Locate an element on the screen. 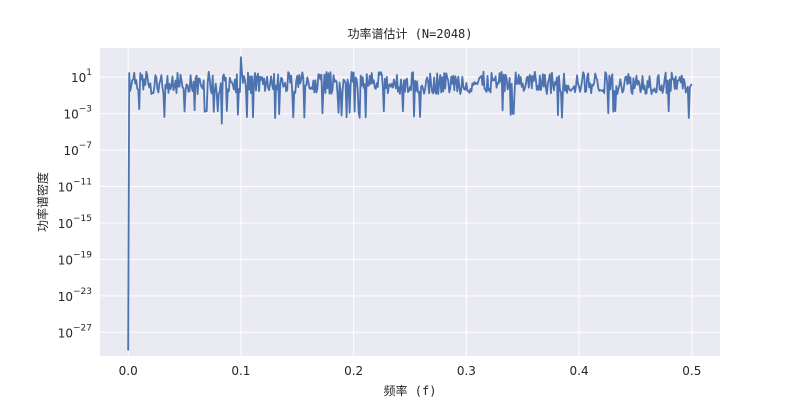 This screenshot has width=800, height=400. y-tick-exponent: −27 is located at coordinates (82, 328).